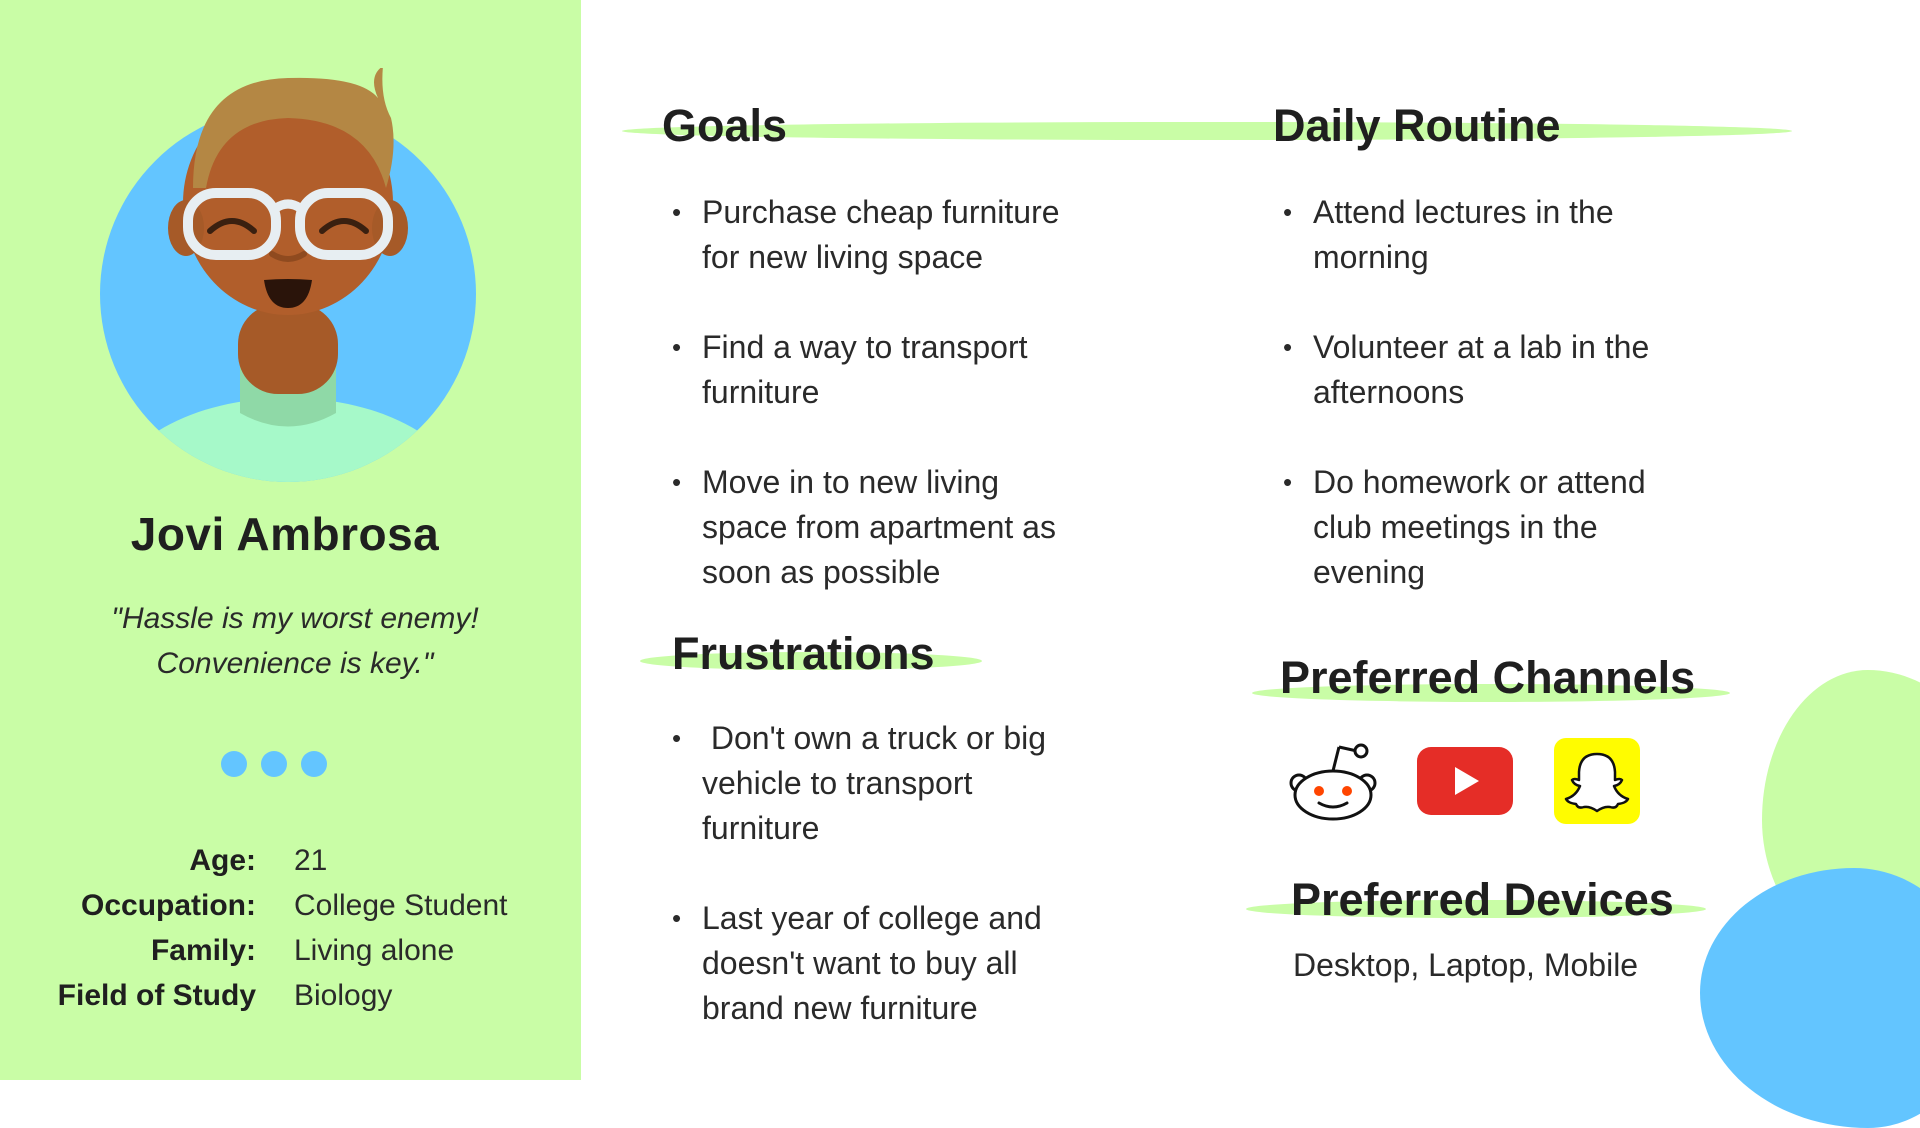 This screenshot has width=1920, height=1128. I want to click on info-row-occupation: Occupation: College Student, so click(254, 905).